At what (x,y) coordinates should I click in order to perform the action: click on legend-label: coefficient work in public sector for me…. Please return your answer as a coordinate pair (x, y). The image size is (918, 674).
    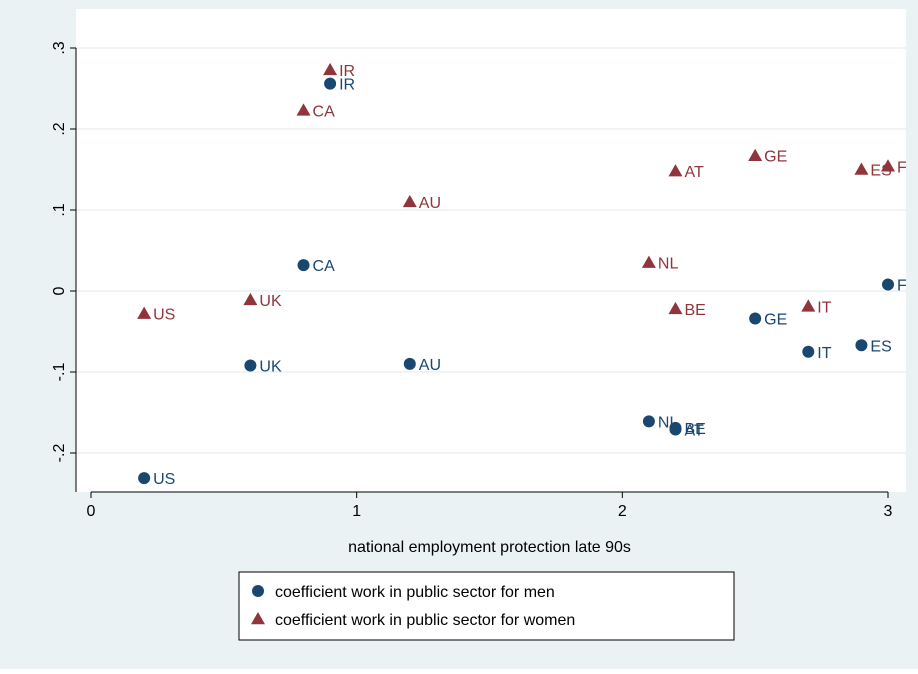
    Looking at the image, I should click on (415, 592).